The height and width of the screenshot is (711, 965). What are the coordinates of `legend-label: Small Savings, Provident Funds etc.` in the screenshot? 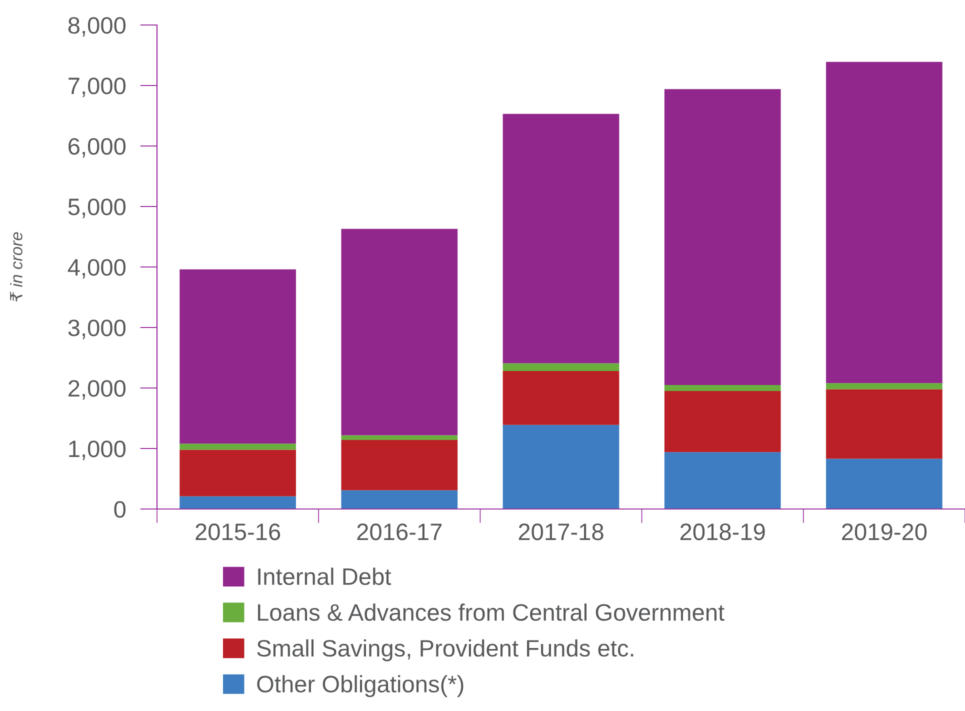 It's located at (445, 650).